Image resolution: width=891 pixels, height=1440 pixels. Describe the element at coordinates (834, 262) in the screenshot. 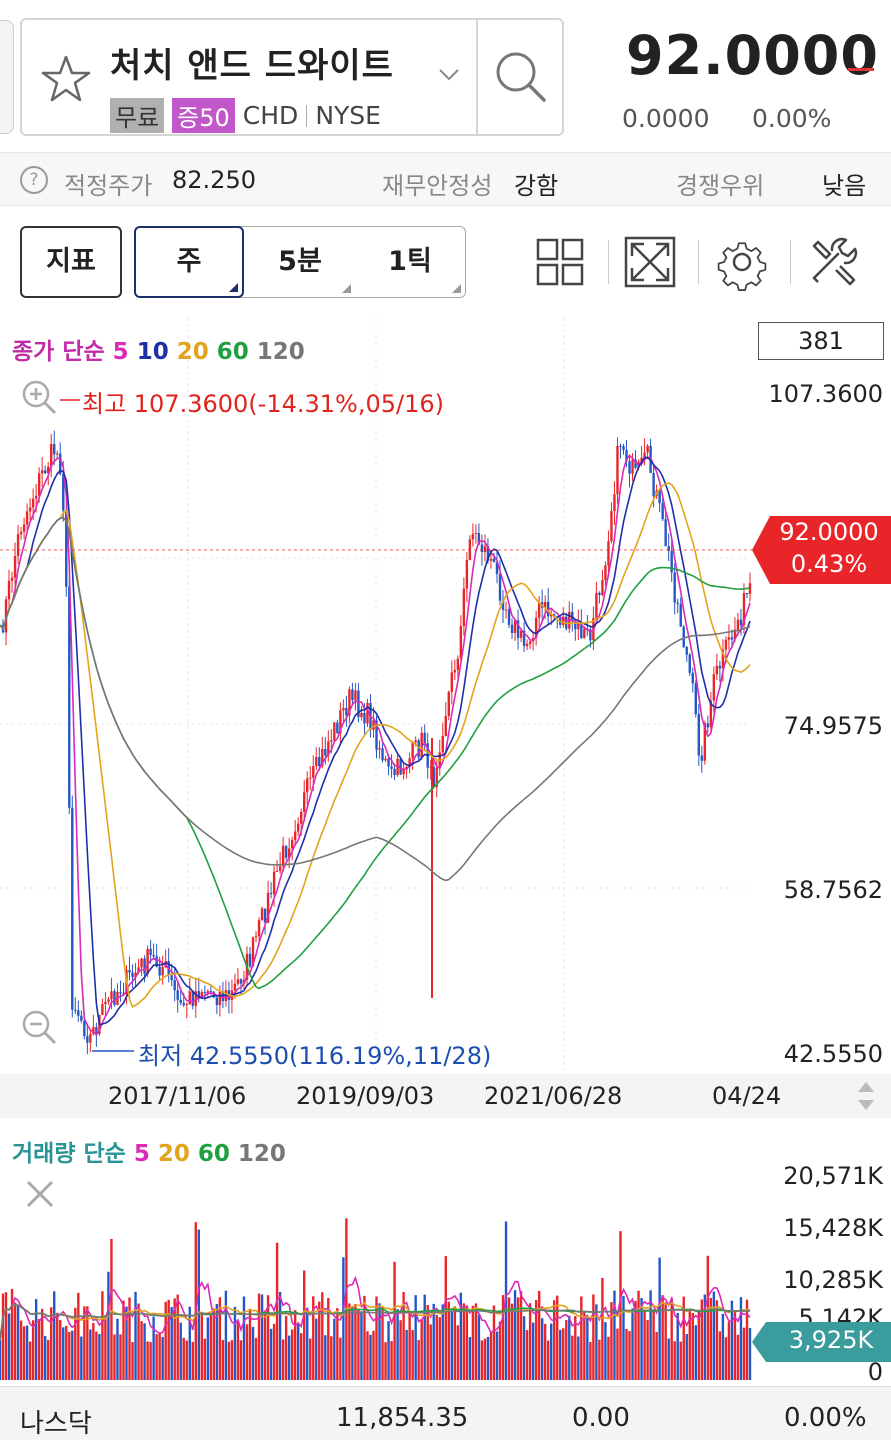

I see `tools-icon` at that location.